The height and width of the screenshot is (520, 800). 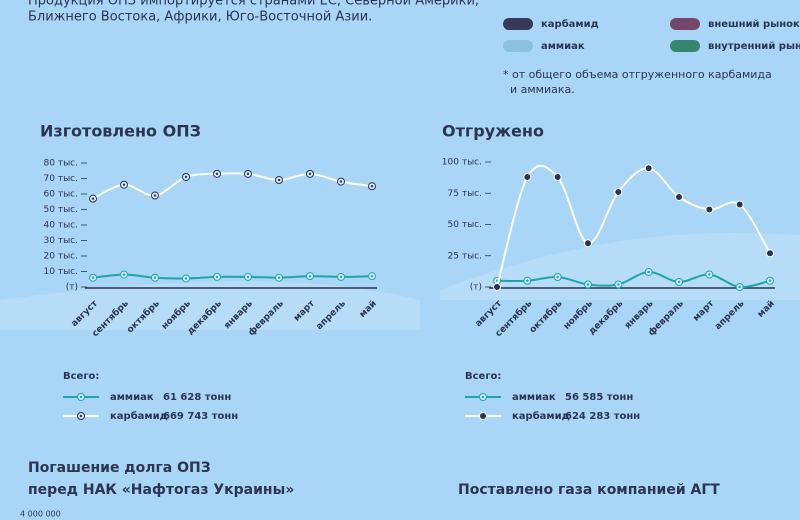 What do you see at coordinates (563, 46) in the screenshot?
I see `legend-label: аммиак` at bounding box center [563, 46].